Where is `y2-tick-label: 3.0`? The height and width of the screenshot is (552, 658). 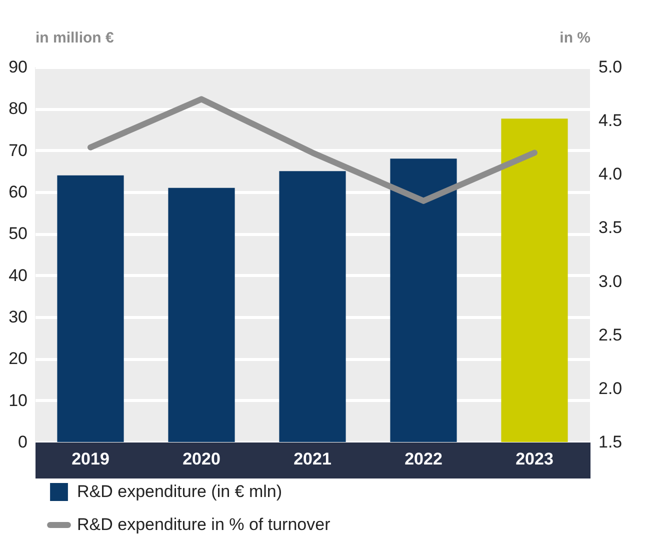
y2-tick-label: 3.0 is located at coordinates (610, 281).